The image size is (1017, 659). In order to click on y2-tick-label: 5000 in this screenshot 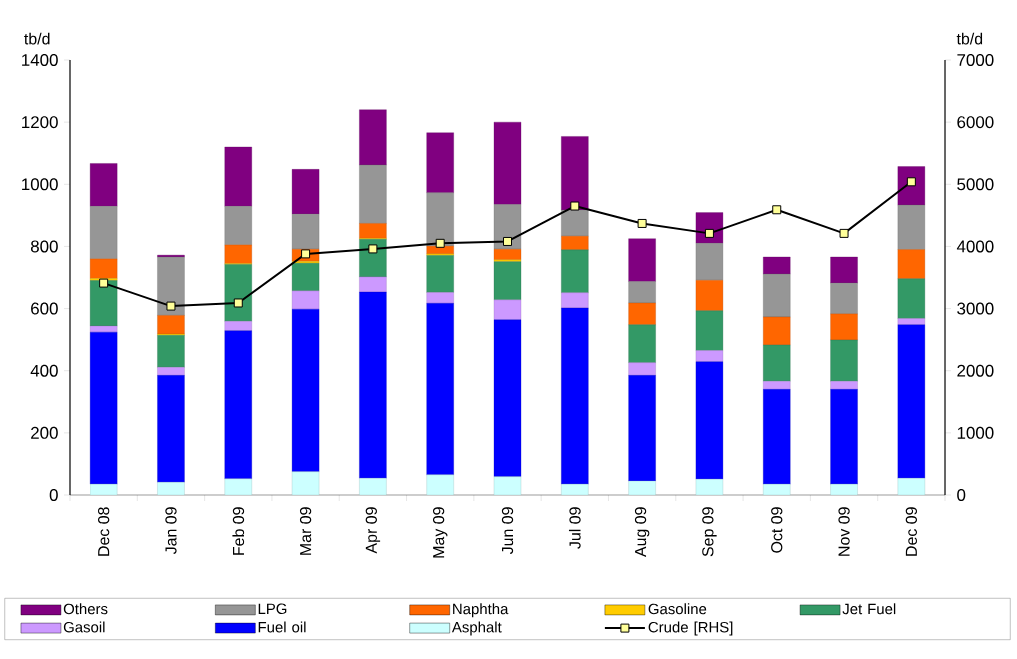, I will do `click(975, 184)`.